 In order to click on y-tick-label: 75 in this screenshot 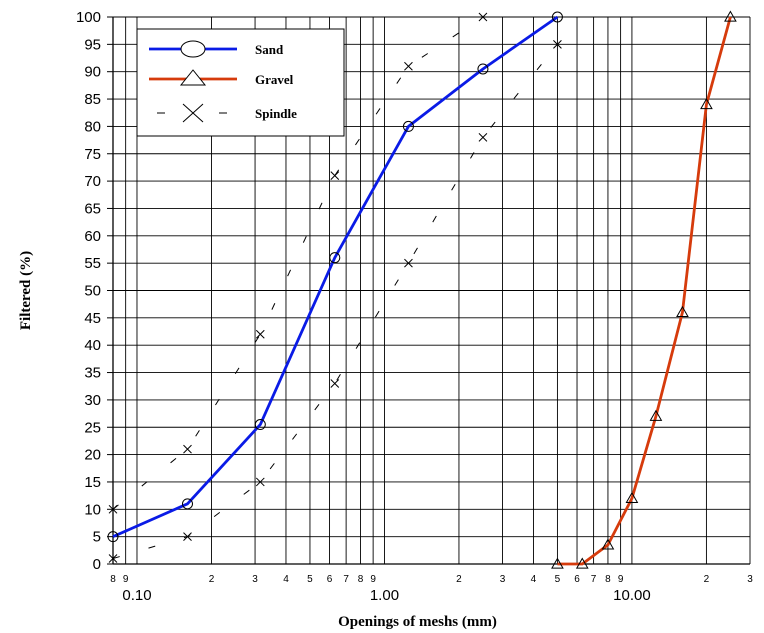, I will do `click(92, 154)`.